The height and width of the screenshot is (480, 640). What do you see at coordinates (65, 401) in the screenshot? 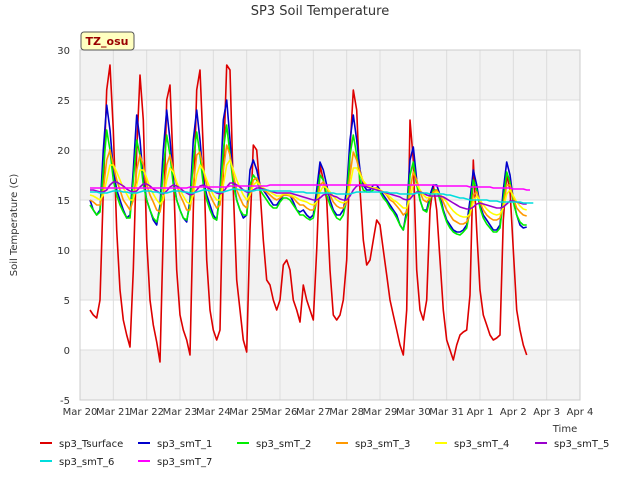
I see `y-tick-label-0: -5` at bounding box center [65, 401].